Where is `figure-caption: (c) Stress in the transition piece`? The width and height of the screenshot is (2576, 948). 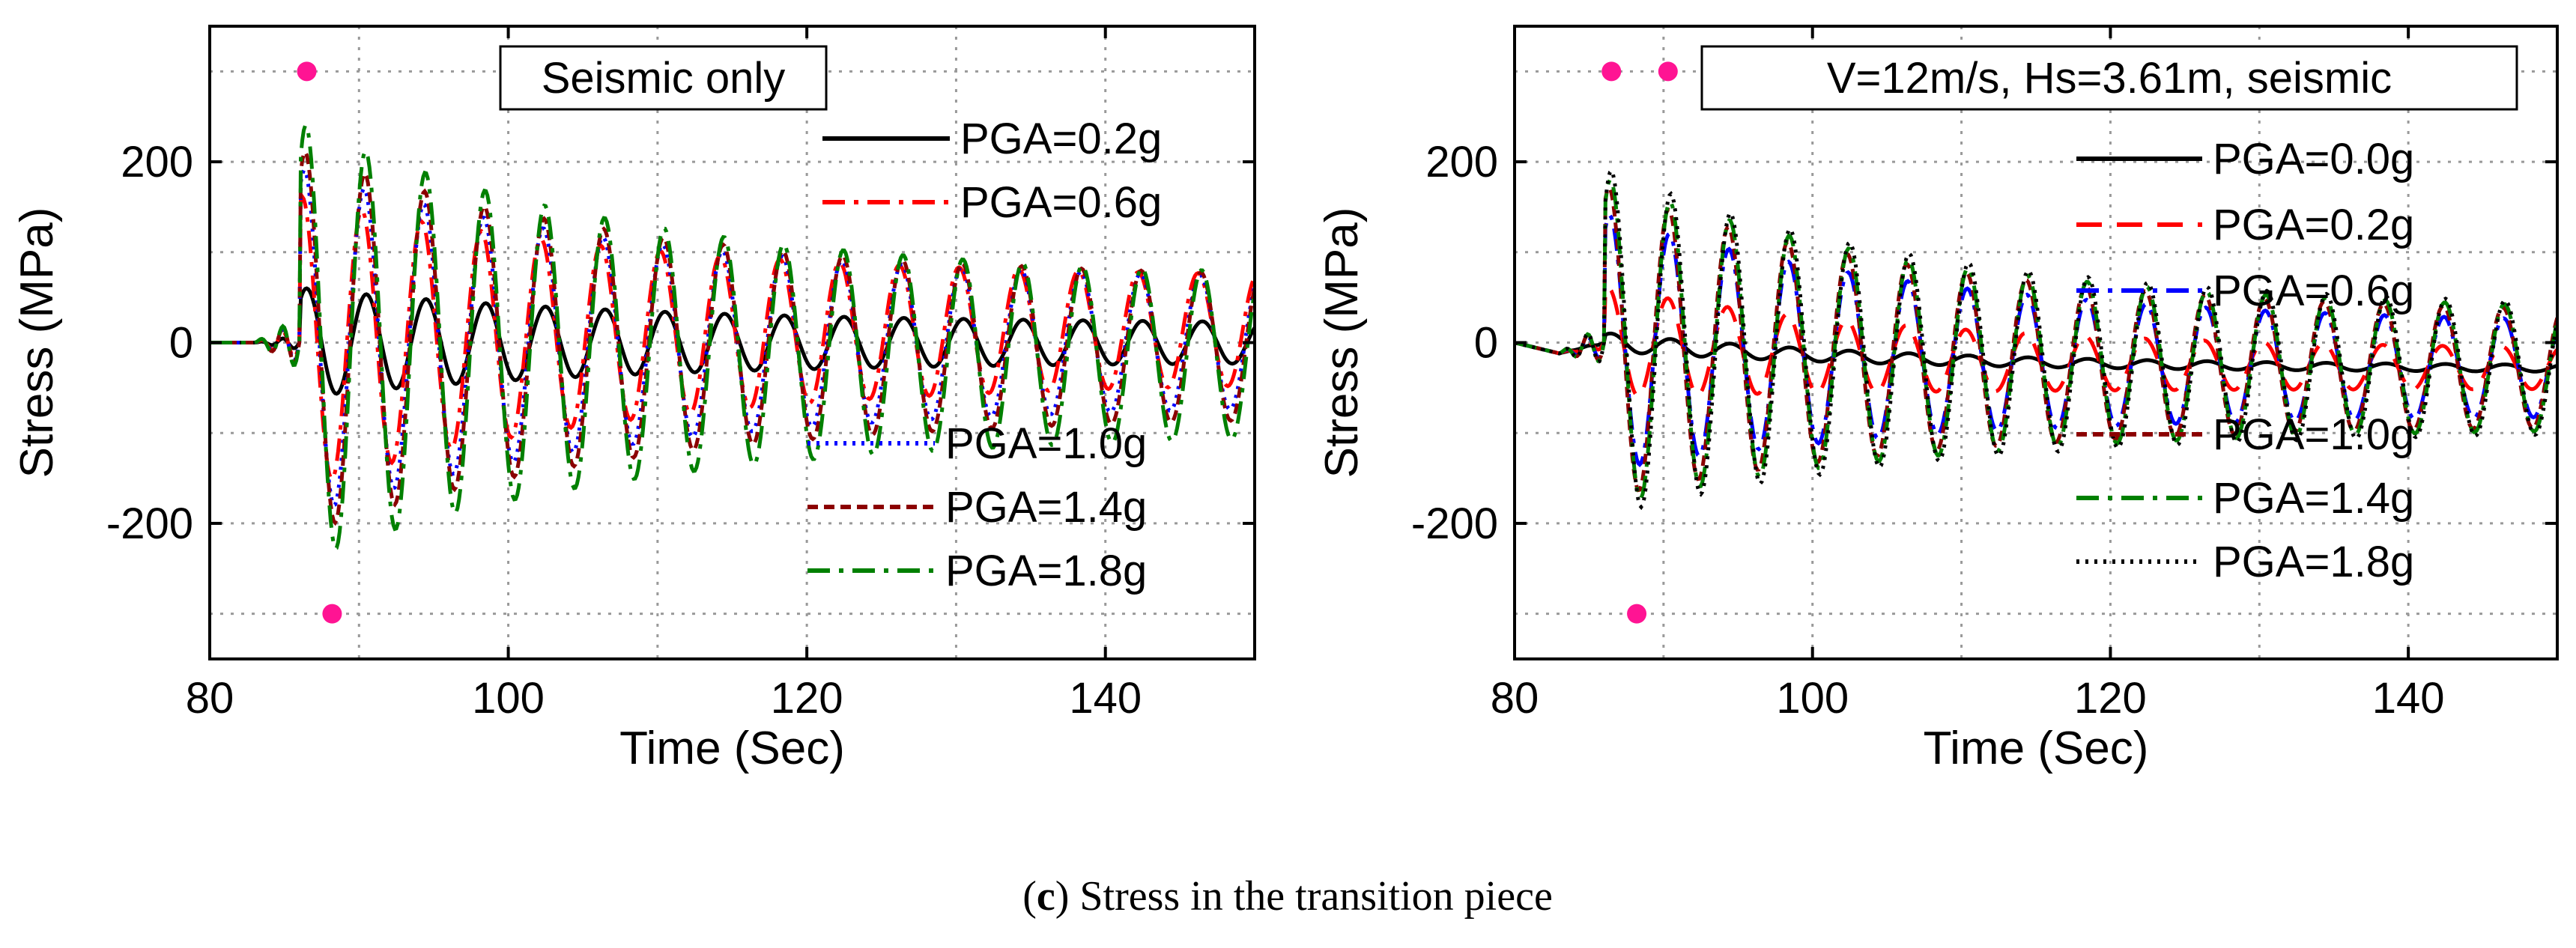
figure-caption: (c) Stress in the transition piece is located at coordinates (1287, 896).